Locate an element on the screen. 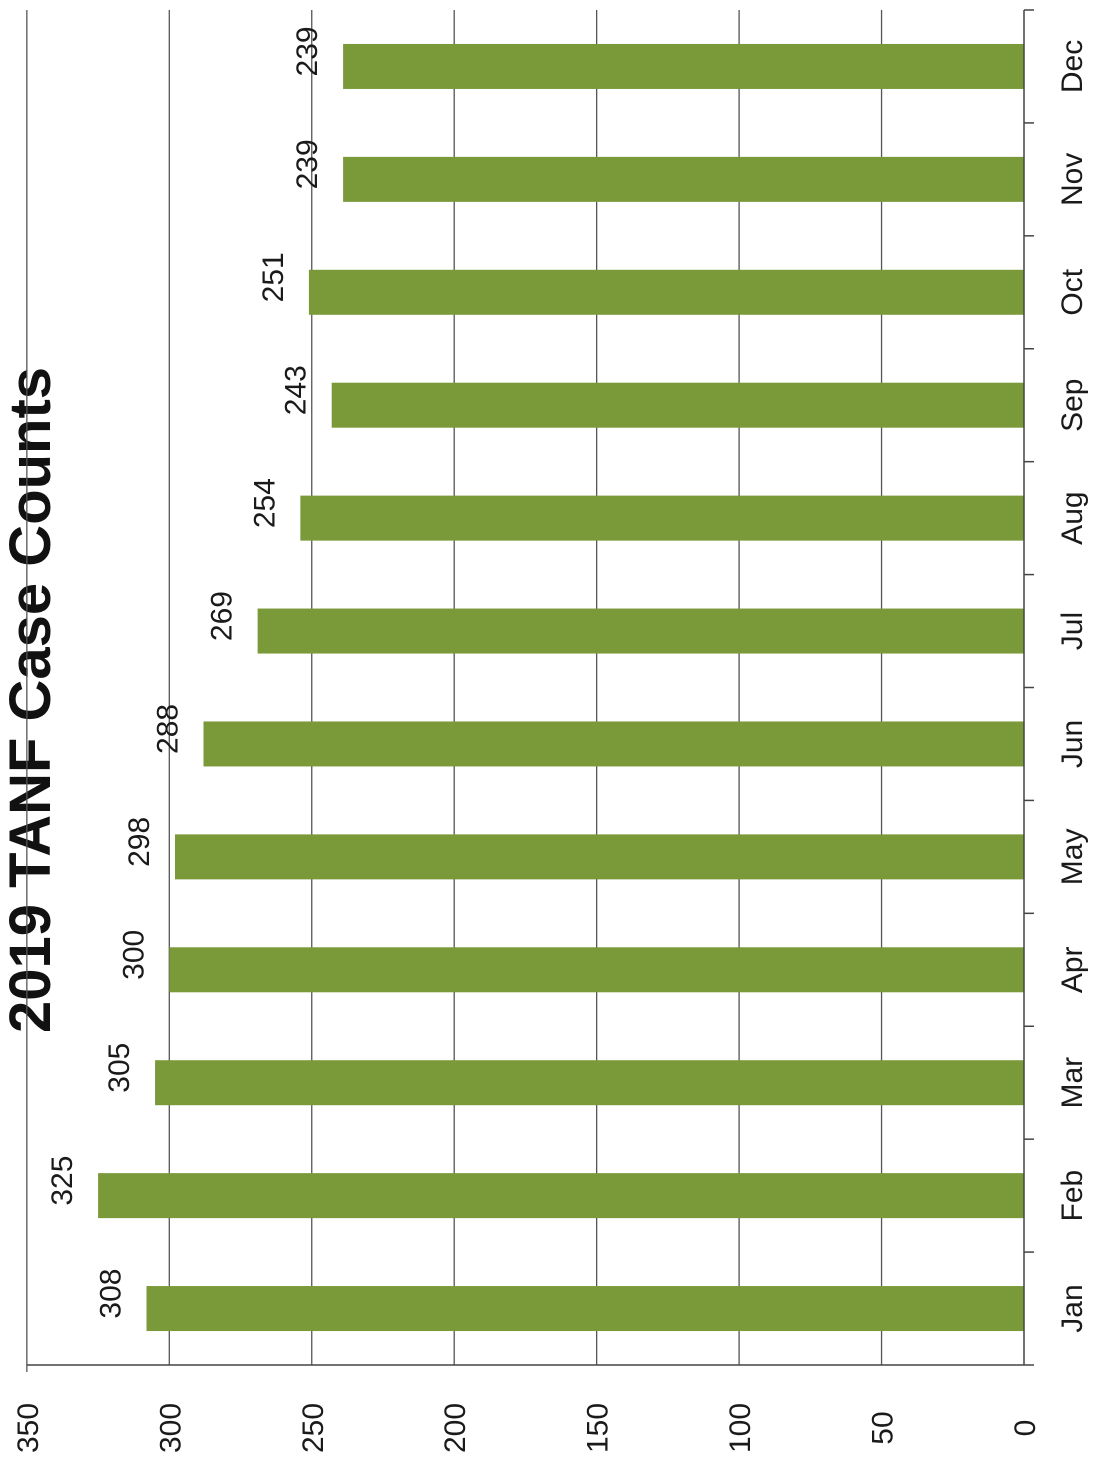 The image size is (1102, 1480). month-label-may: May is located at coordinates (1072, 857).